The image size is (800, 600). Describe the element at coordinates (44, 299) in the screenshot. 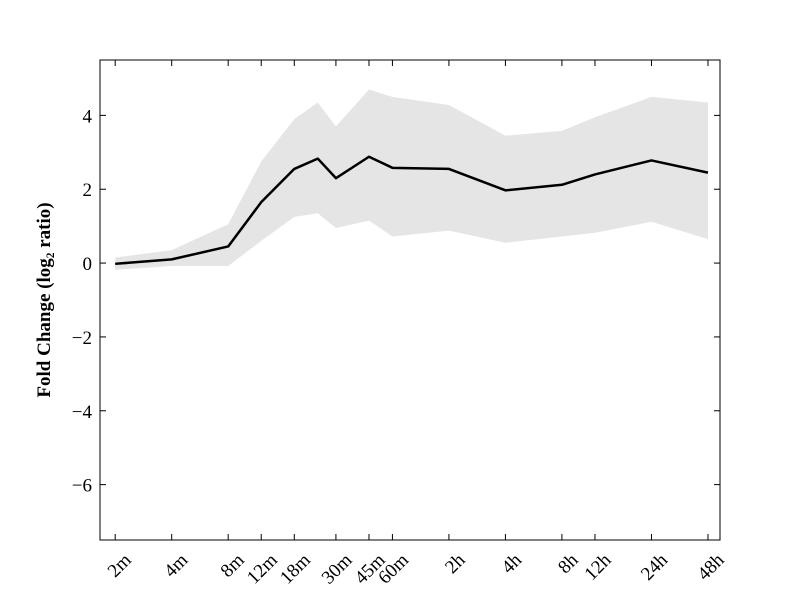

I see `y-axis-label: Fold Change (log₂ ratio)` at that location.